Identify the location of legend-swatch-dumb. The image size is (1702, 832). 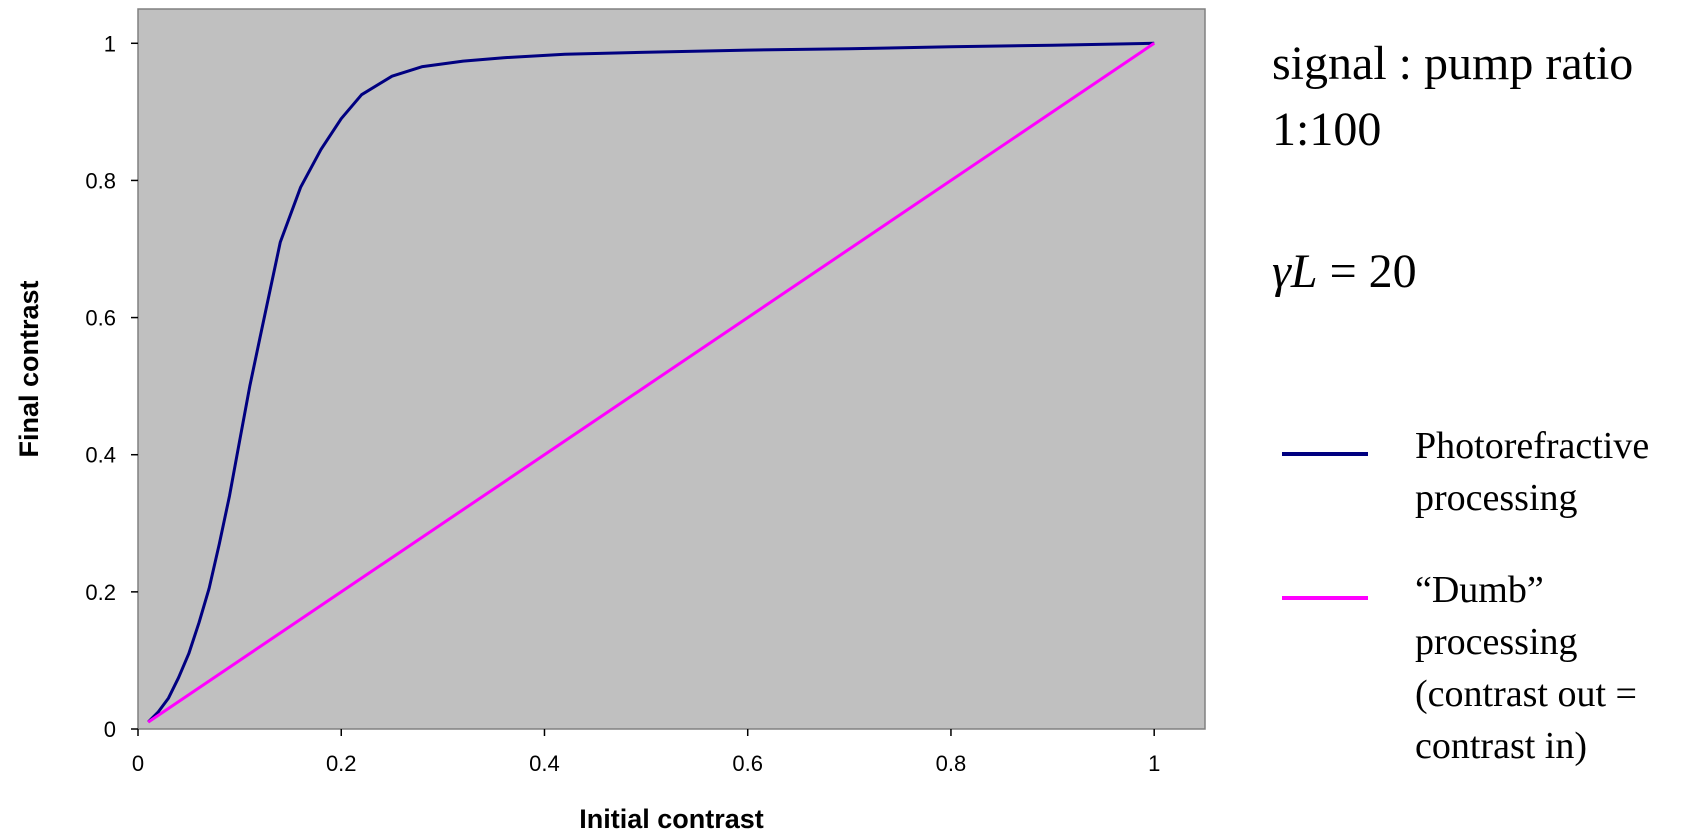
(1325, 598).